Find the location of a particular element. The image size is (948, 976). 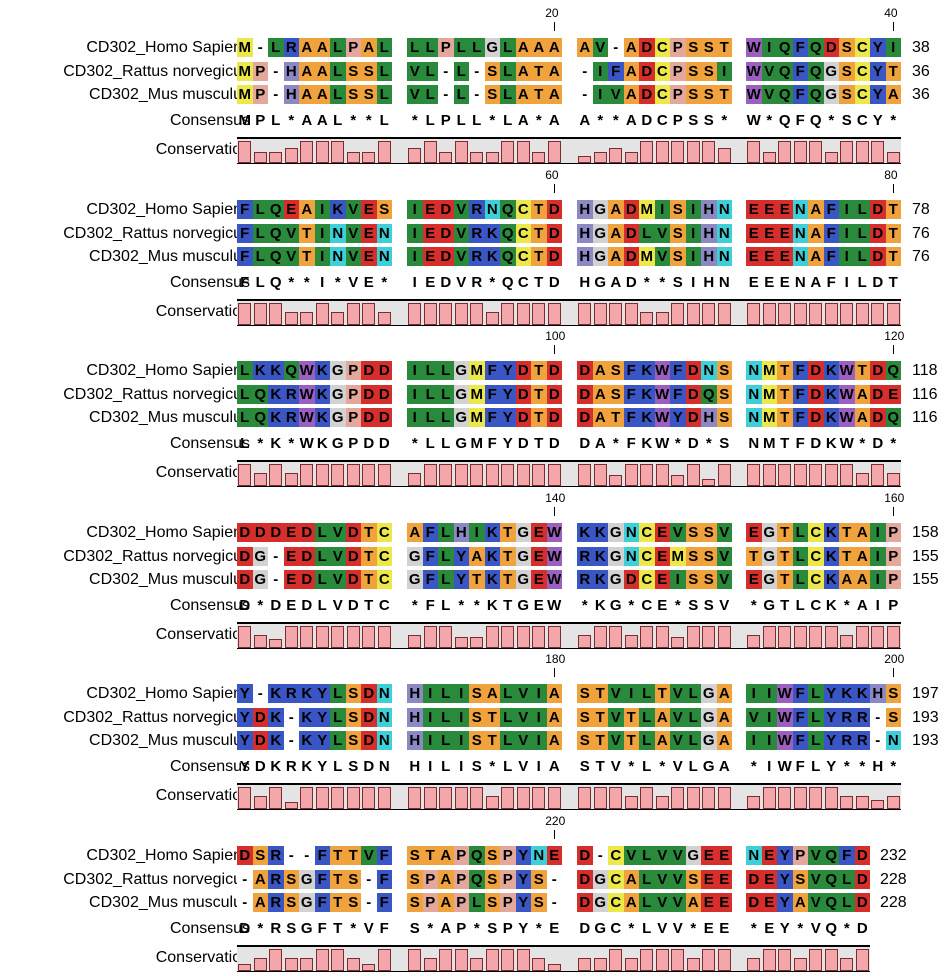

position-tick-label: 80 is located at coordinates (891, 175).